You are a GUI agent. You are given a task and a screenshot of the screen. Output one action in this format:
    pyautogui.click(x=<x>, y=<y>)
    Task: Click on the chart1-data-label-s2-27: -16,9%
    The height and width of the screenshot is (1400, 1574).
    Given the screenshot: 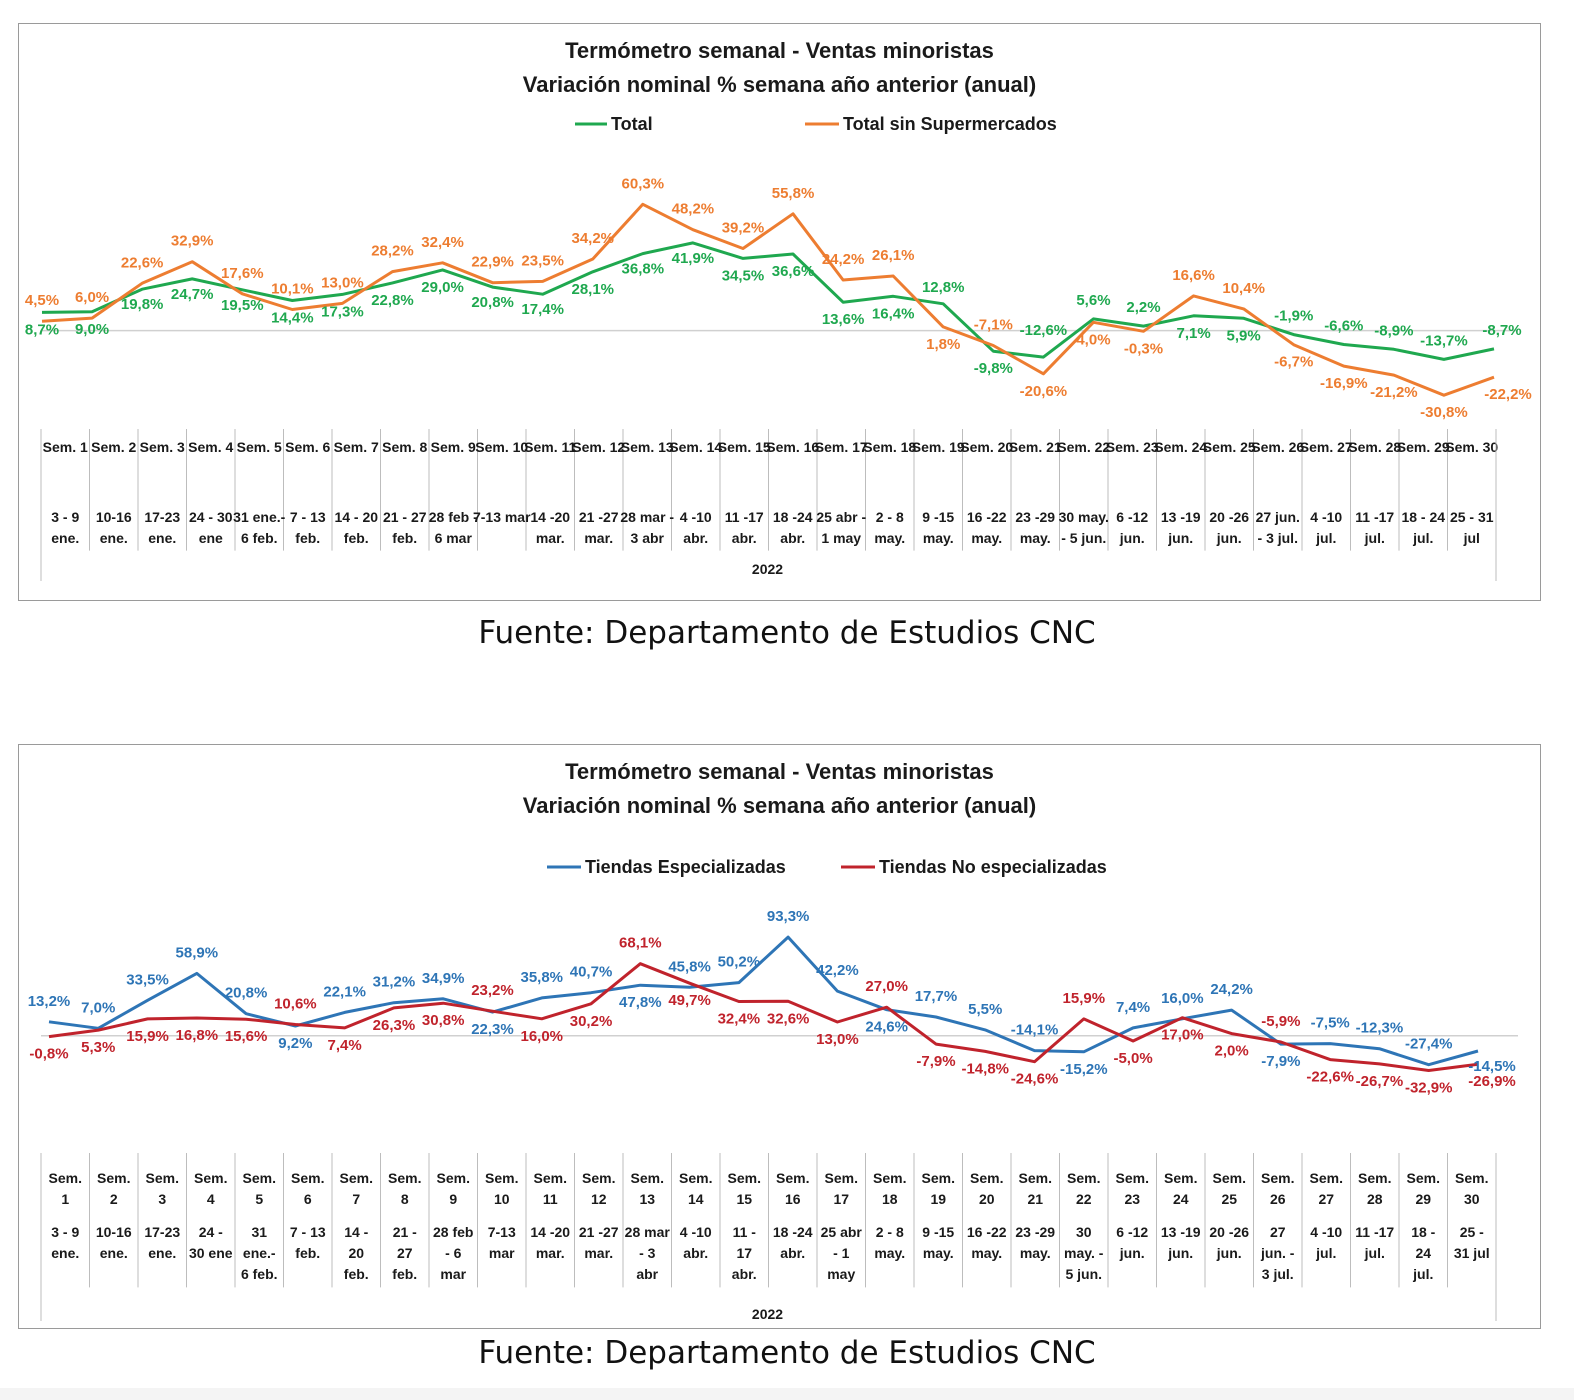 What is the action you would take?
    pyautogui.click(x=1344, y=383)
    